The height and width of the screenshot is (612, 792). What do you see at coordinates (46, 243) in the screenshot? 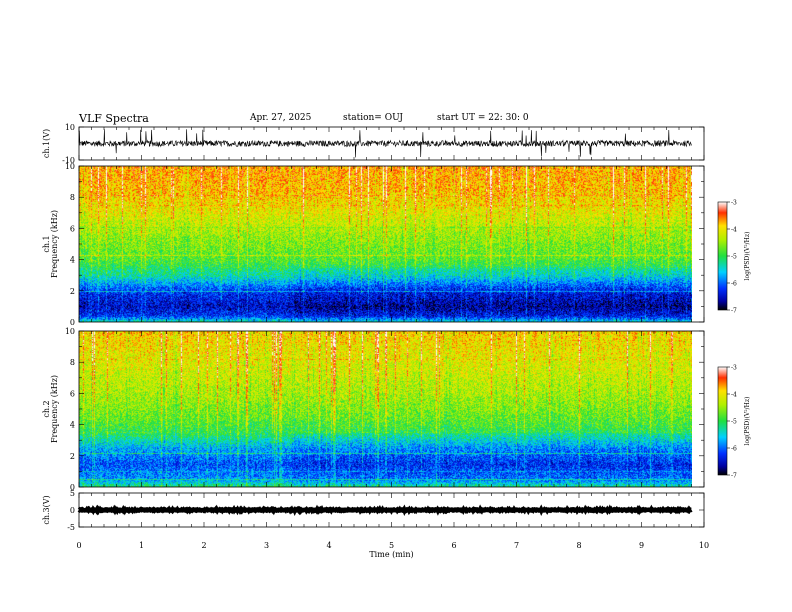
I see `ch1-spectrogram-channel-label: ch.1` at bounding box center [46, 243].